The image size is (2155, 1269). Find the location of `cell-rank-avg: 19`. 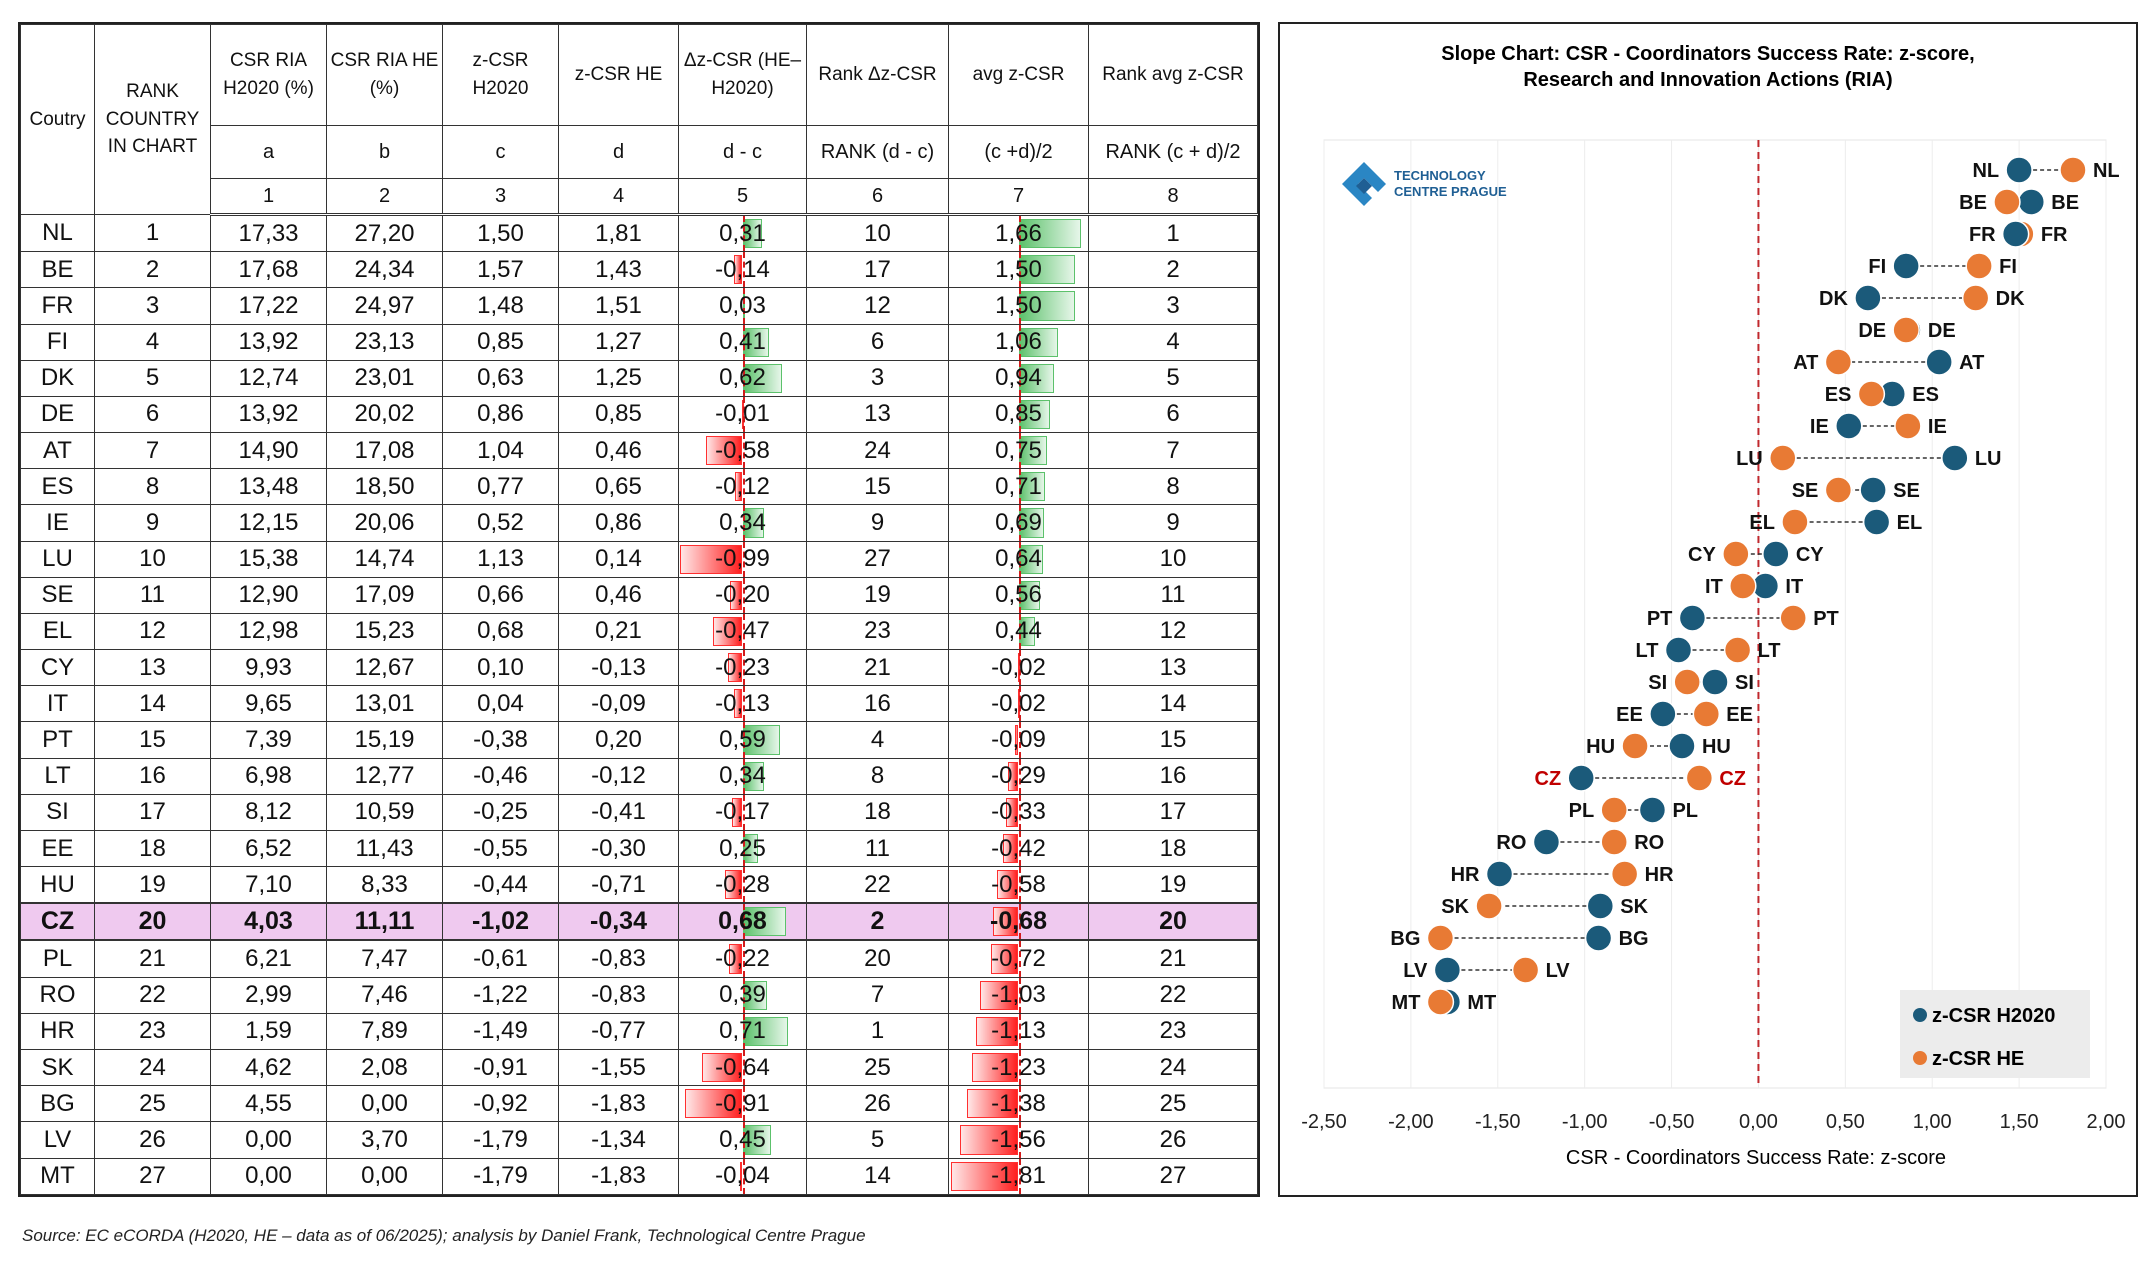

cell-rank-avg: 19 is located at coordinates (1173, 885).